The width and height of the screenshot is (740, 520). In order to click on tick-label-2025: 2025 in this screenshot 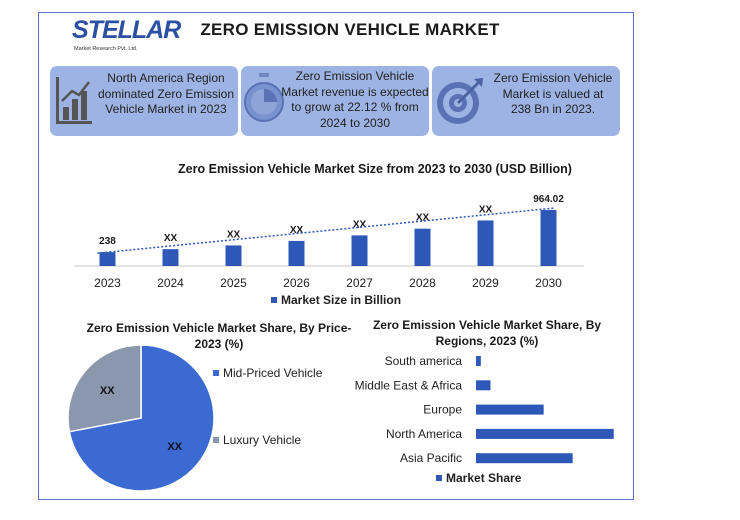, I will do `click(233, 283)`.